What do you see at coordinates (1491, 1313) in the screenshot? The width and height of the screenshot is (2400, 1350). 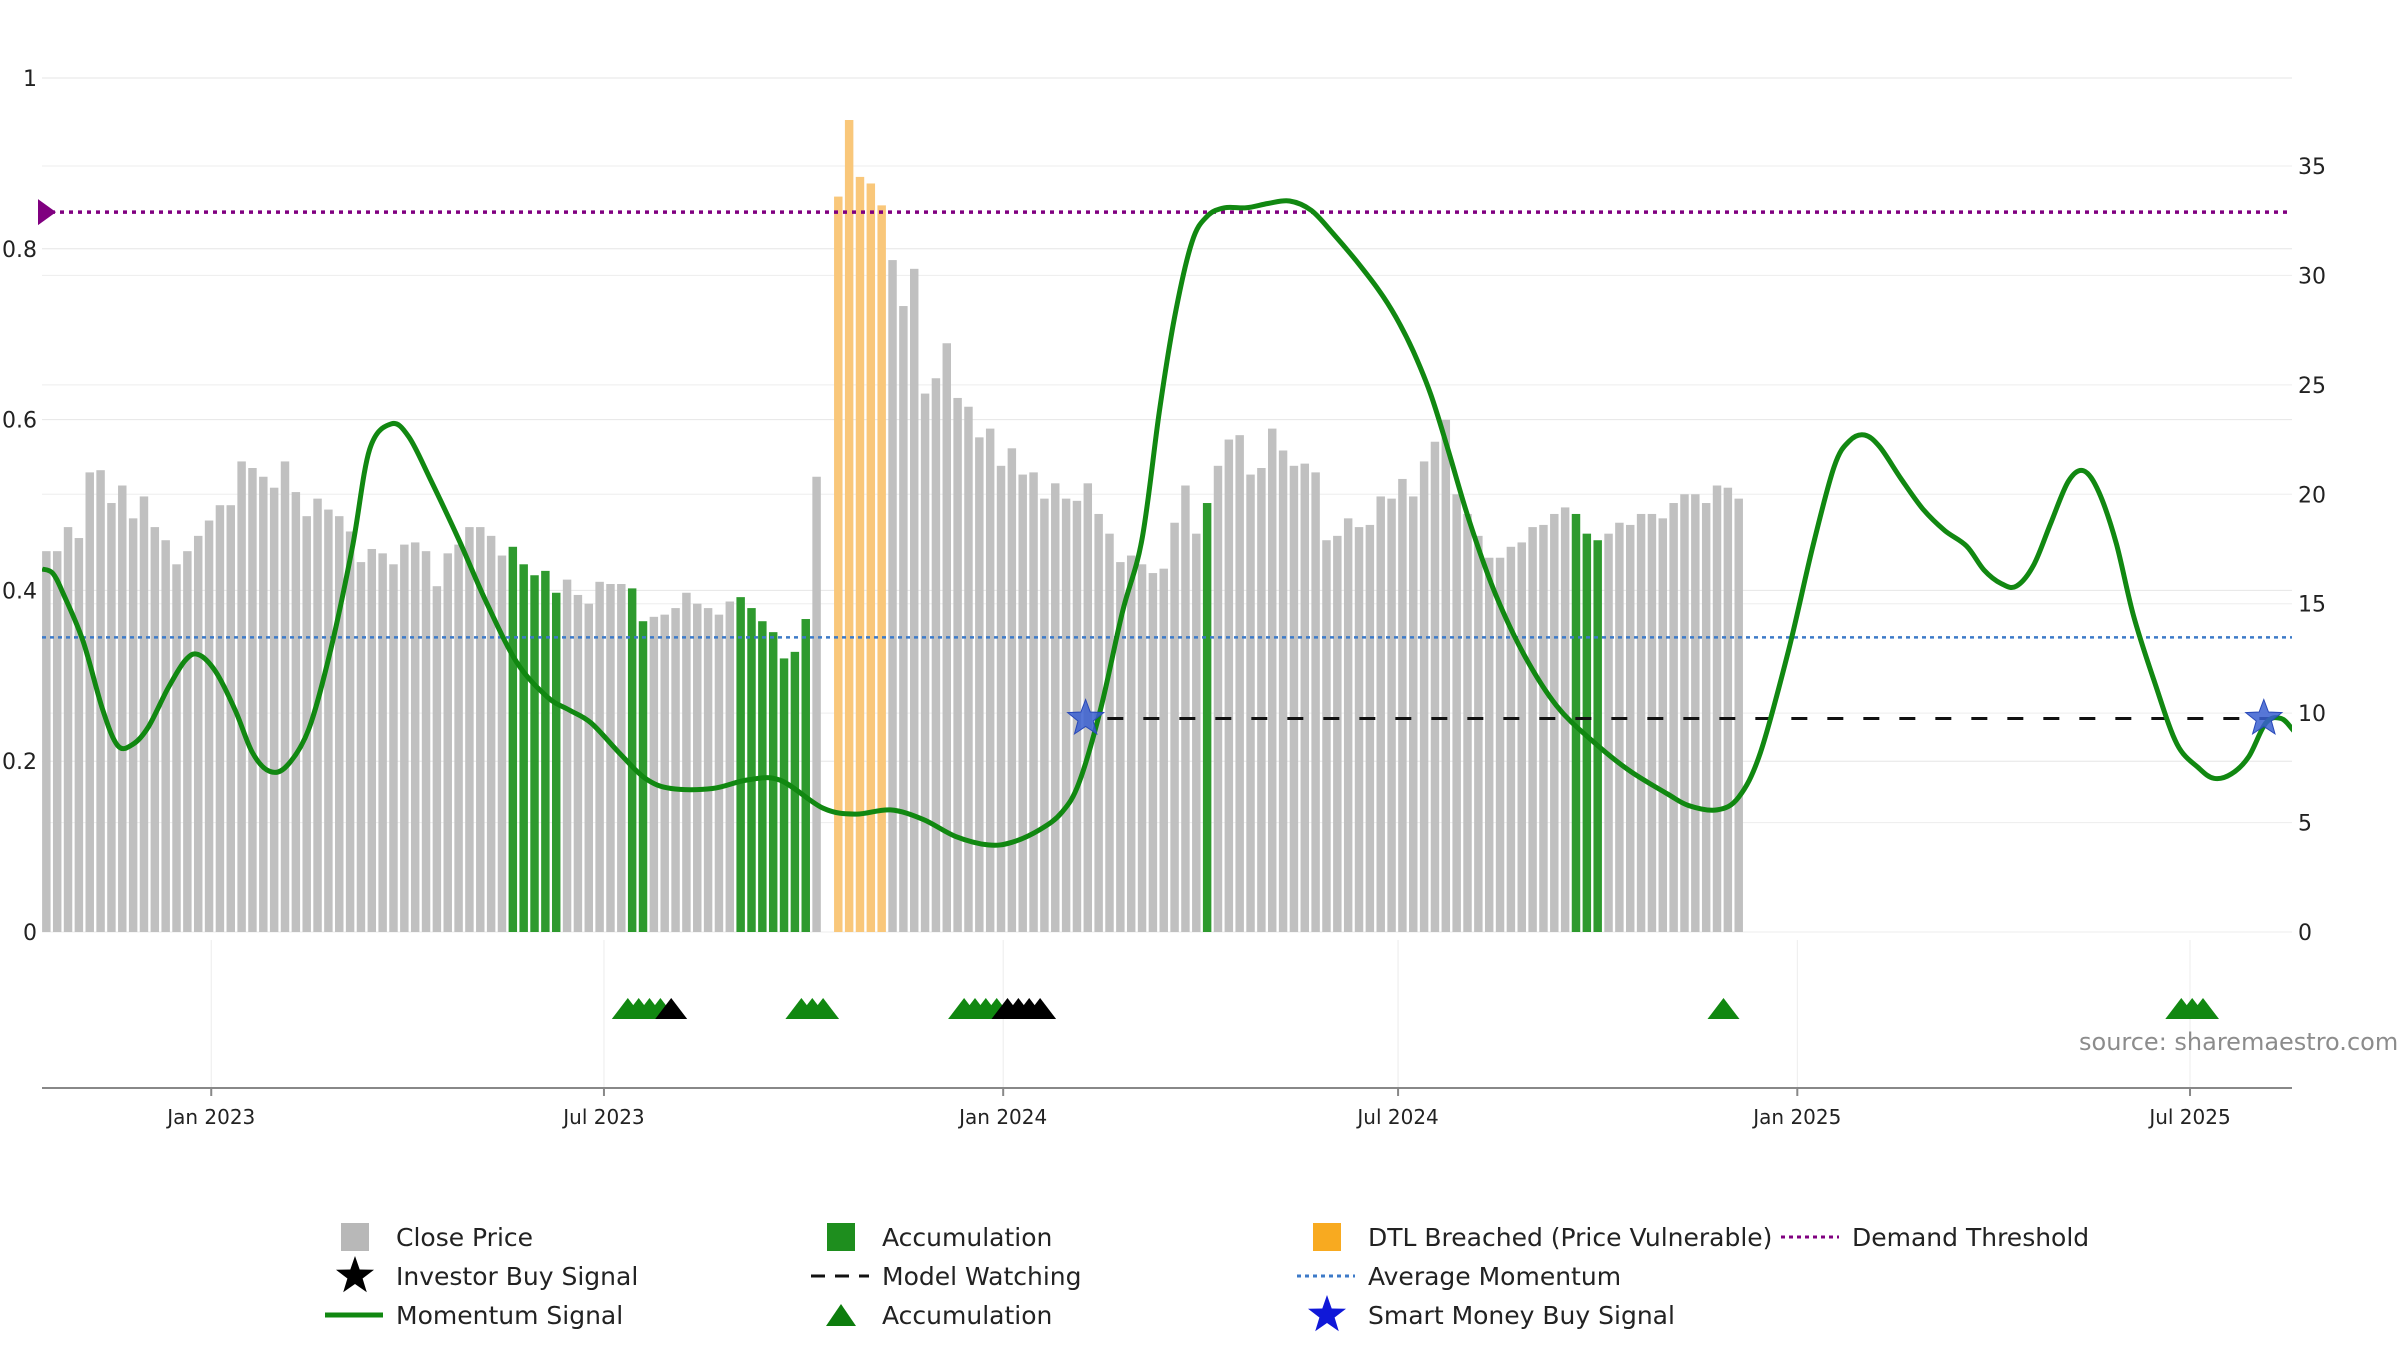 I see `legend-item: Smart Money Buy Signal` at bounding box center [1491, 1313].